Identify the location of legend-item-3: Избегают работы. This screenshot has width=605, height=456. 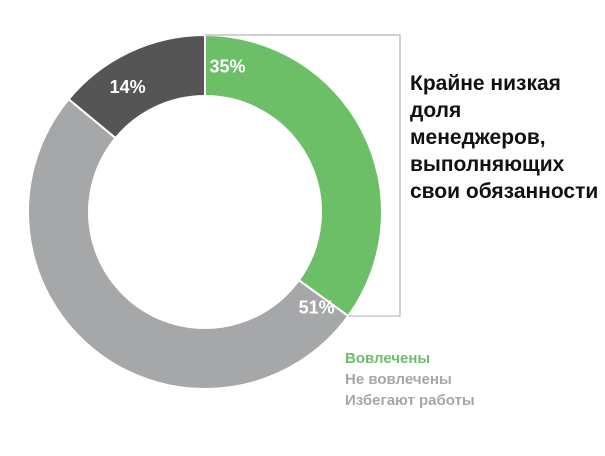
(410, 400).